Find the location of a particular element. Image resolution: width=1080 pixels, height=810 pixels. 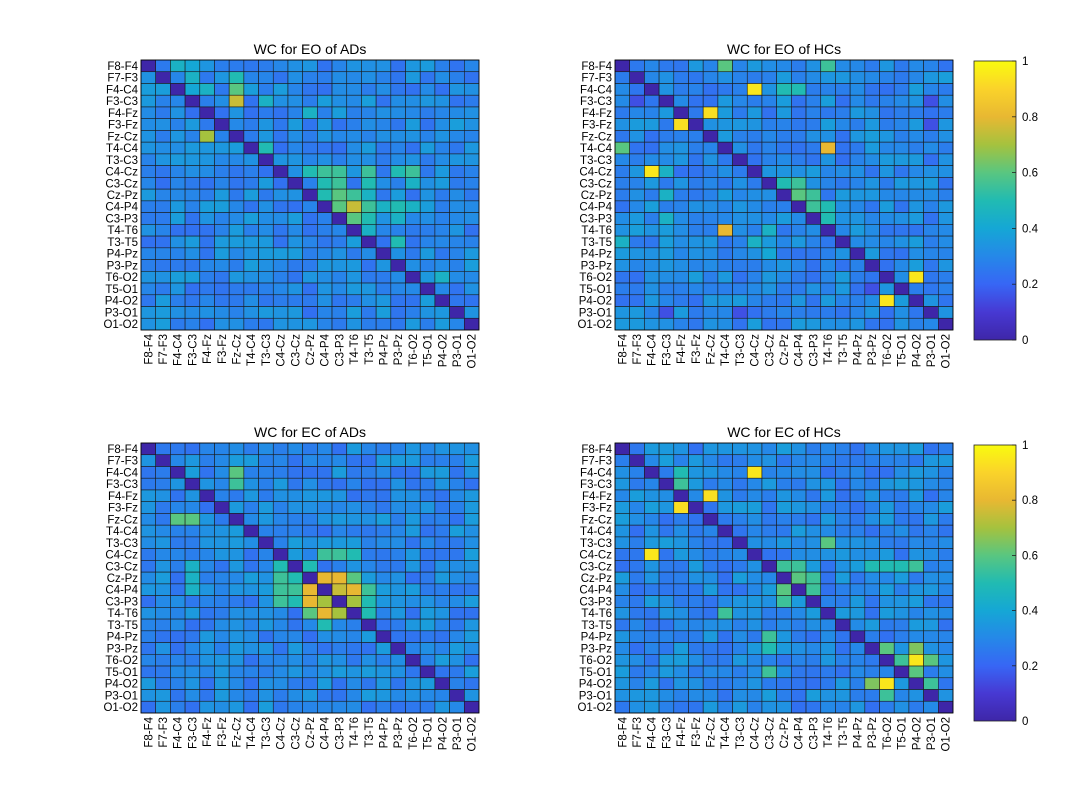

x-tick-label: F8-F4 is located at coordinates (623, 348).